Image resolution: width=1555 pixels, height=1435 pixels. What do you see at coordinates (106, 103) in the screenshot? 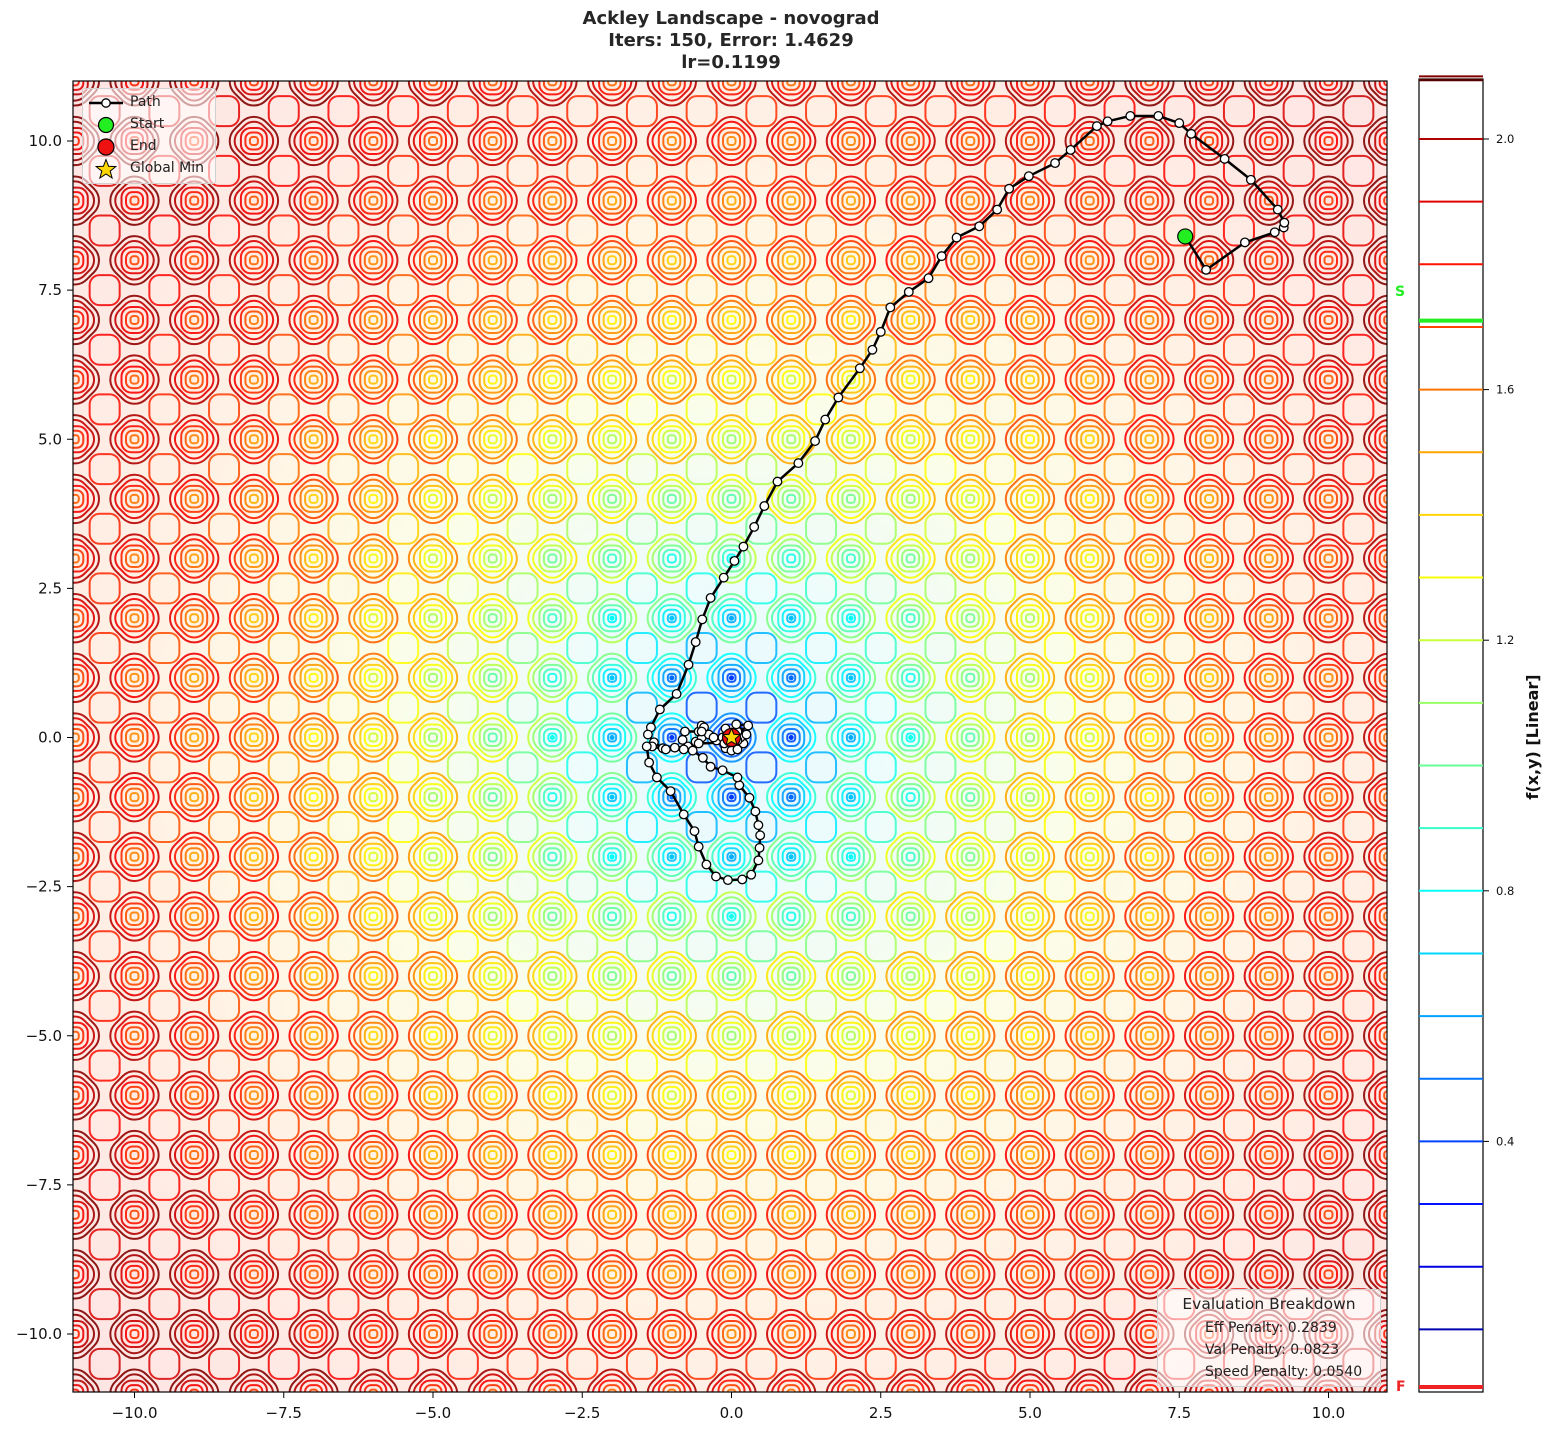
I see `path-line-icon` at bounding box center [106, 103].